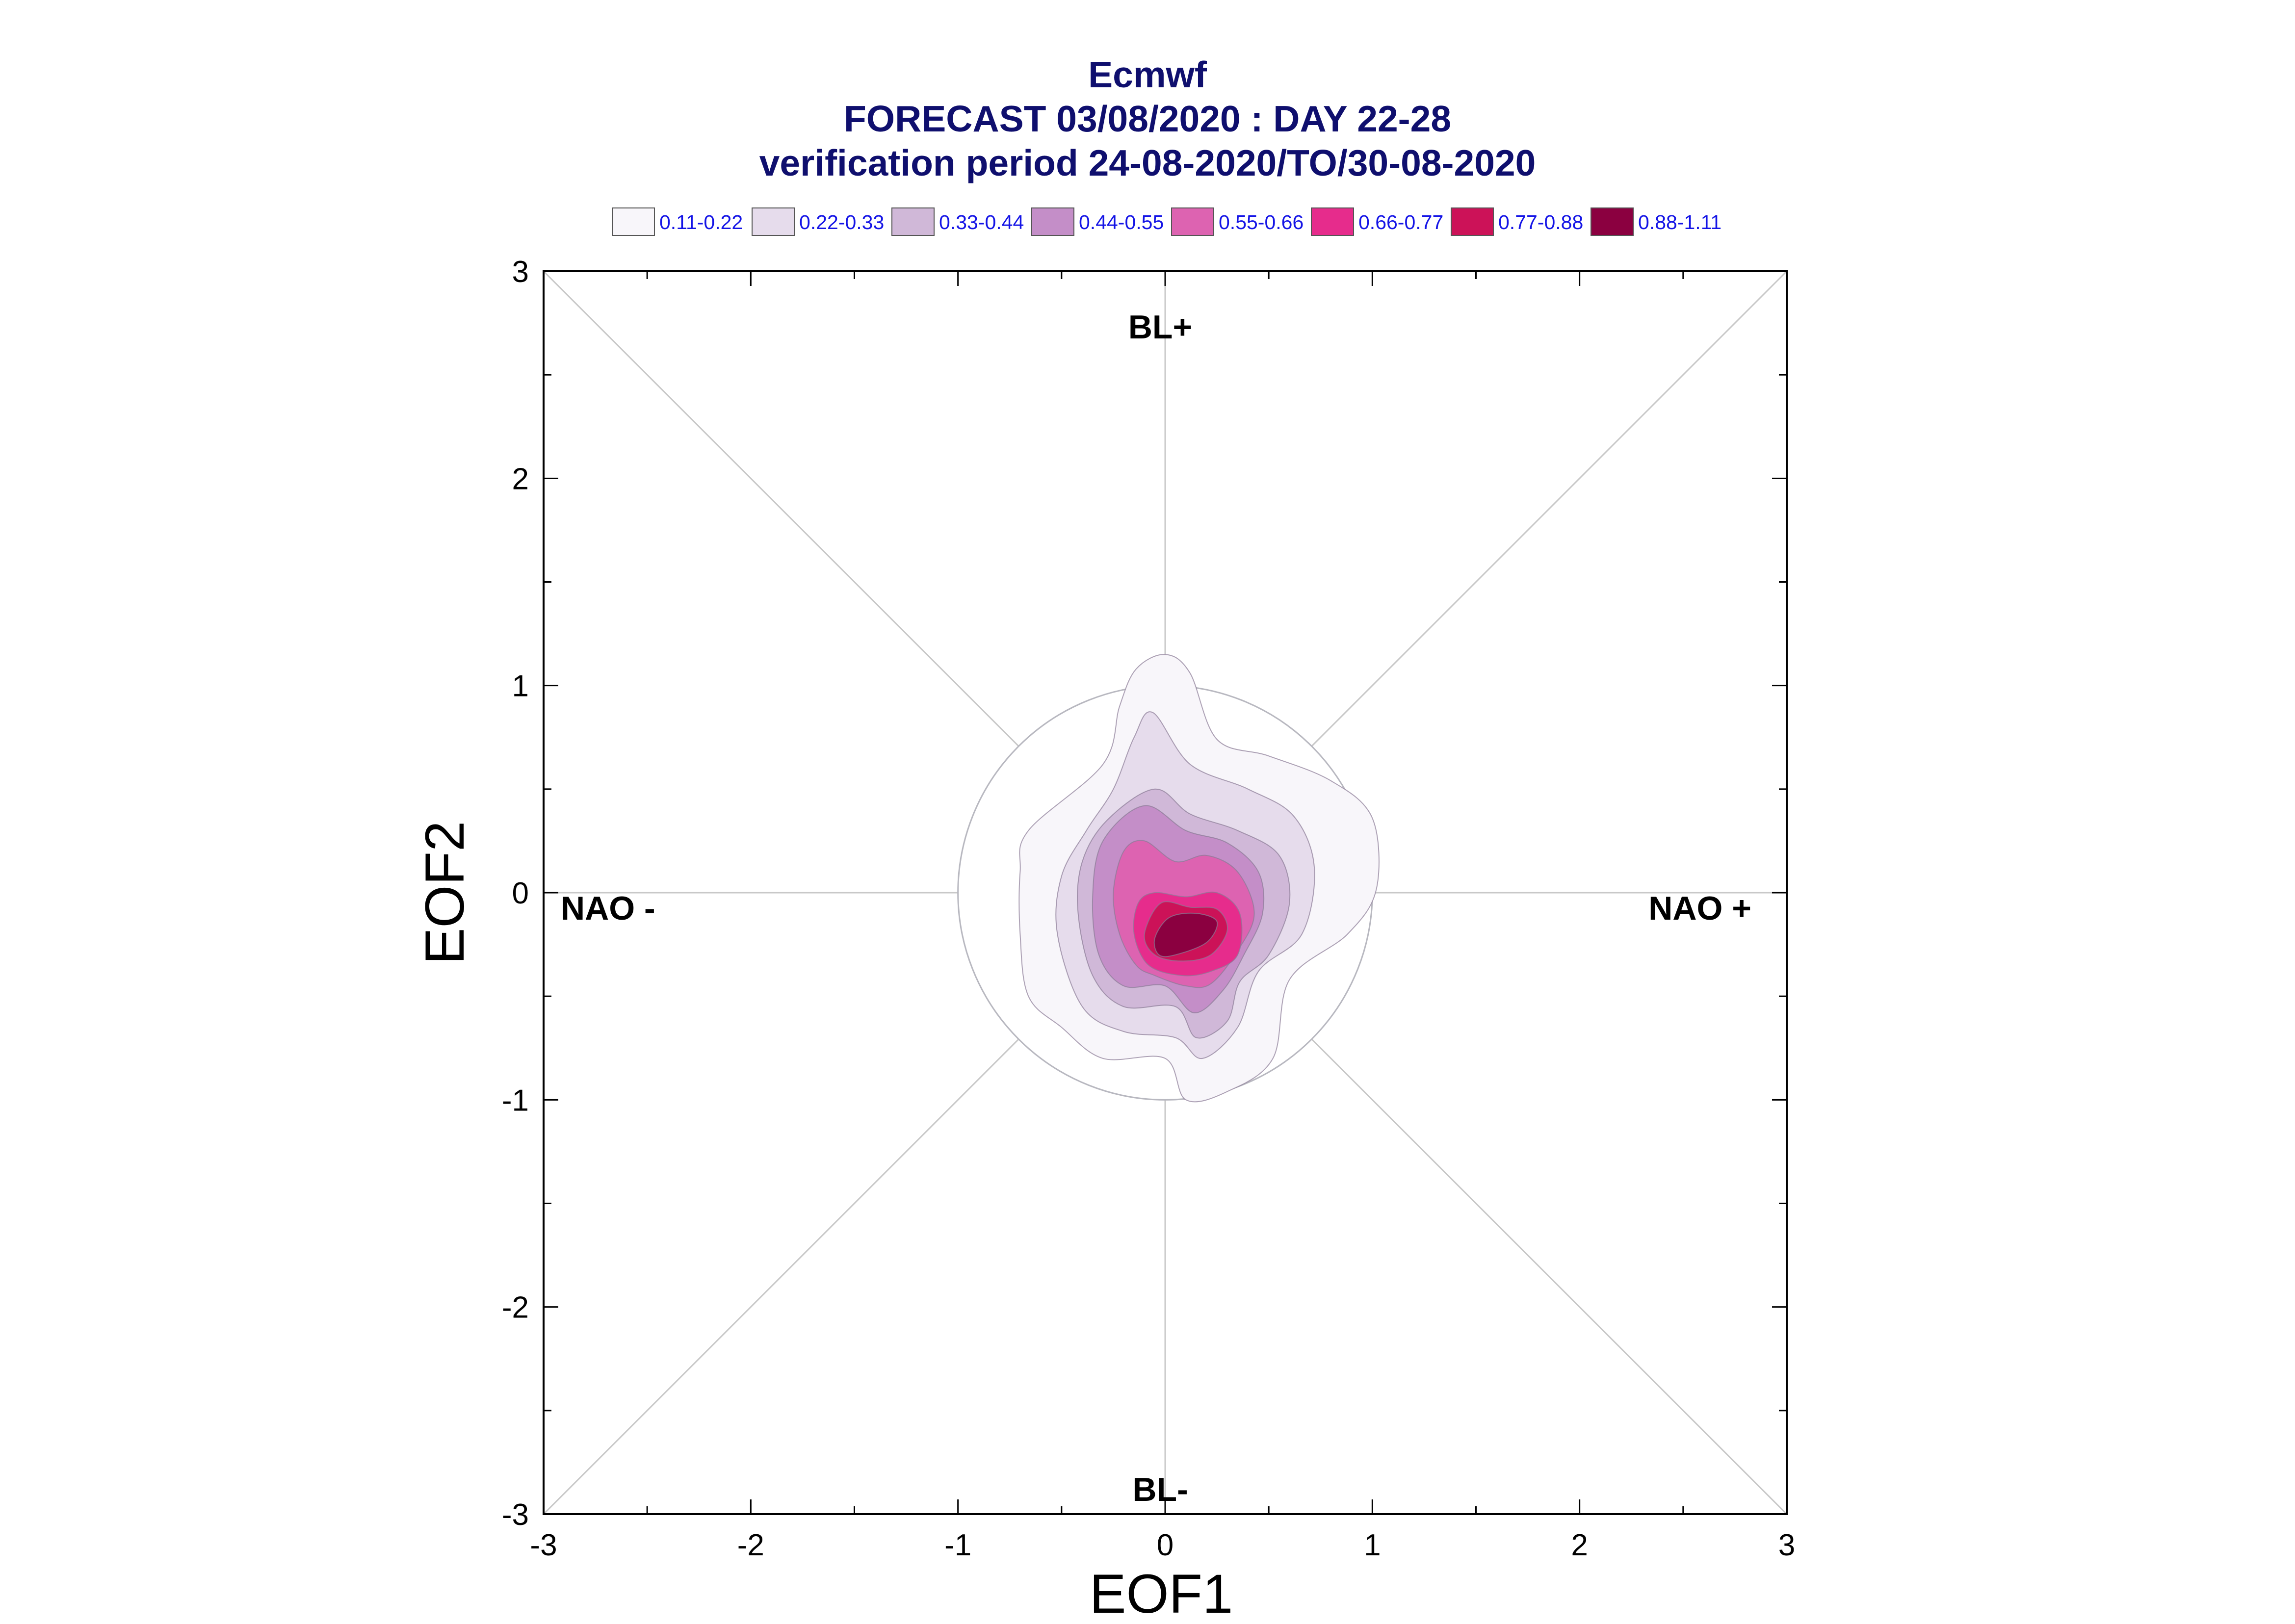  I want to click on x-tick-label: 1, so click(1373, 1545).